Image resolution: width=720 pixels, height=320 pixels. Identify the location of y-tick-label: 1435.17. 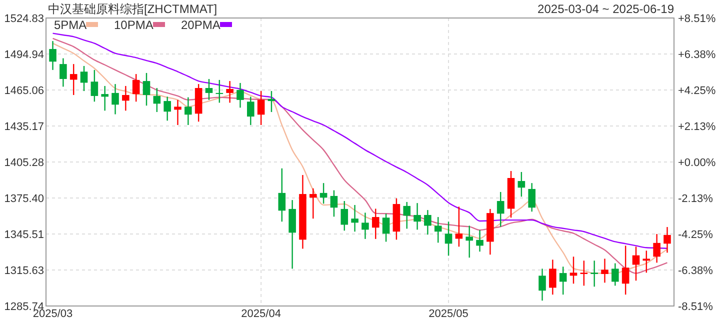
(24, 126).